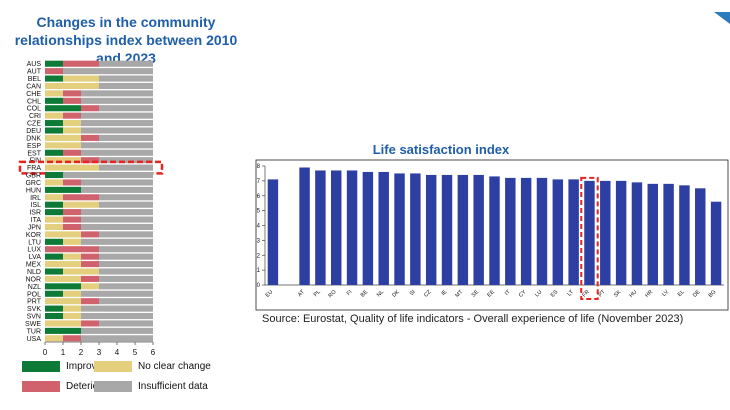 The width and height of the screenshot is (730, 410). What do you see at coordinates (54, 219) in the screenshot?
I see `bar-ita-no-clear-change` at bounding box center [54, 219].